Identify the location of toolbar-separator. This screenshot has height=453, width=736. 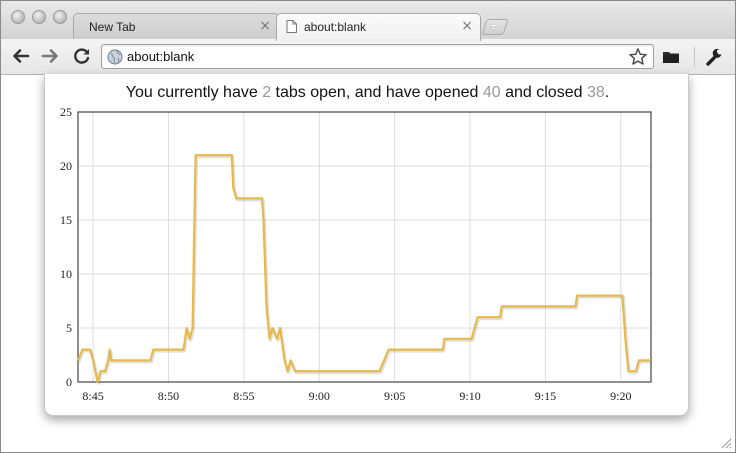
(694, 57).